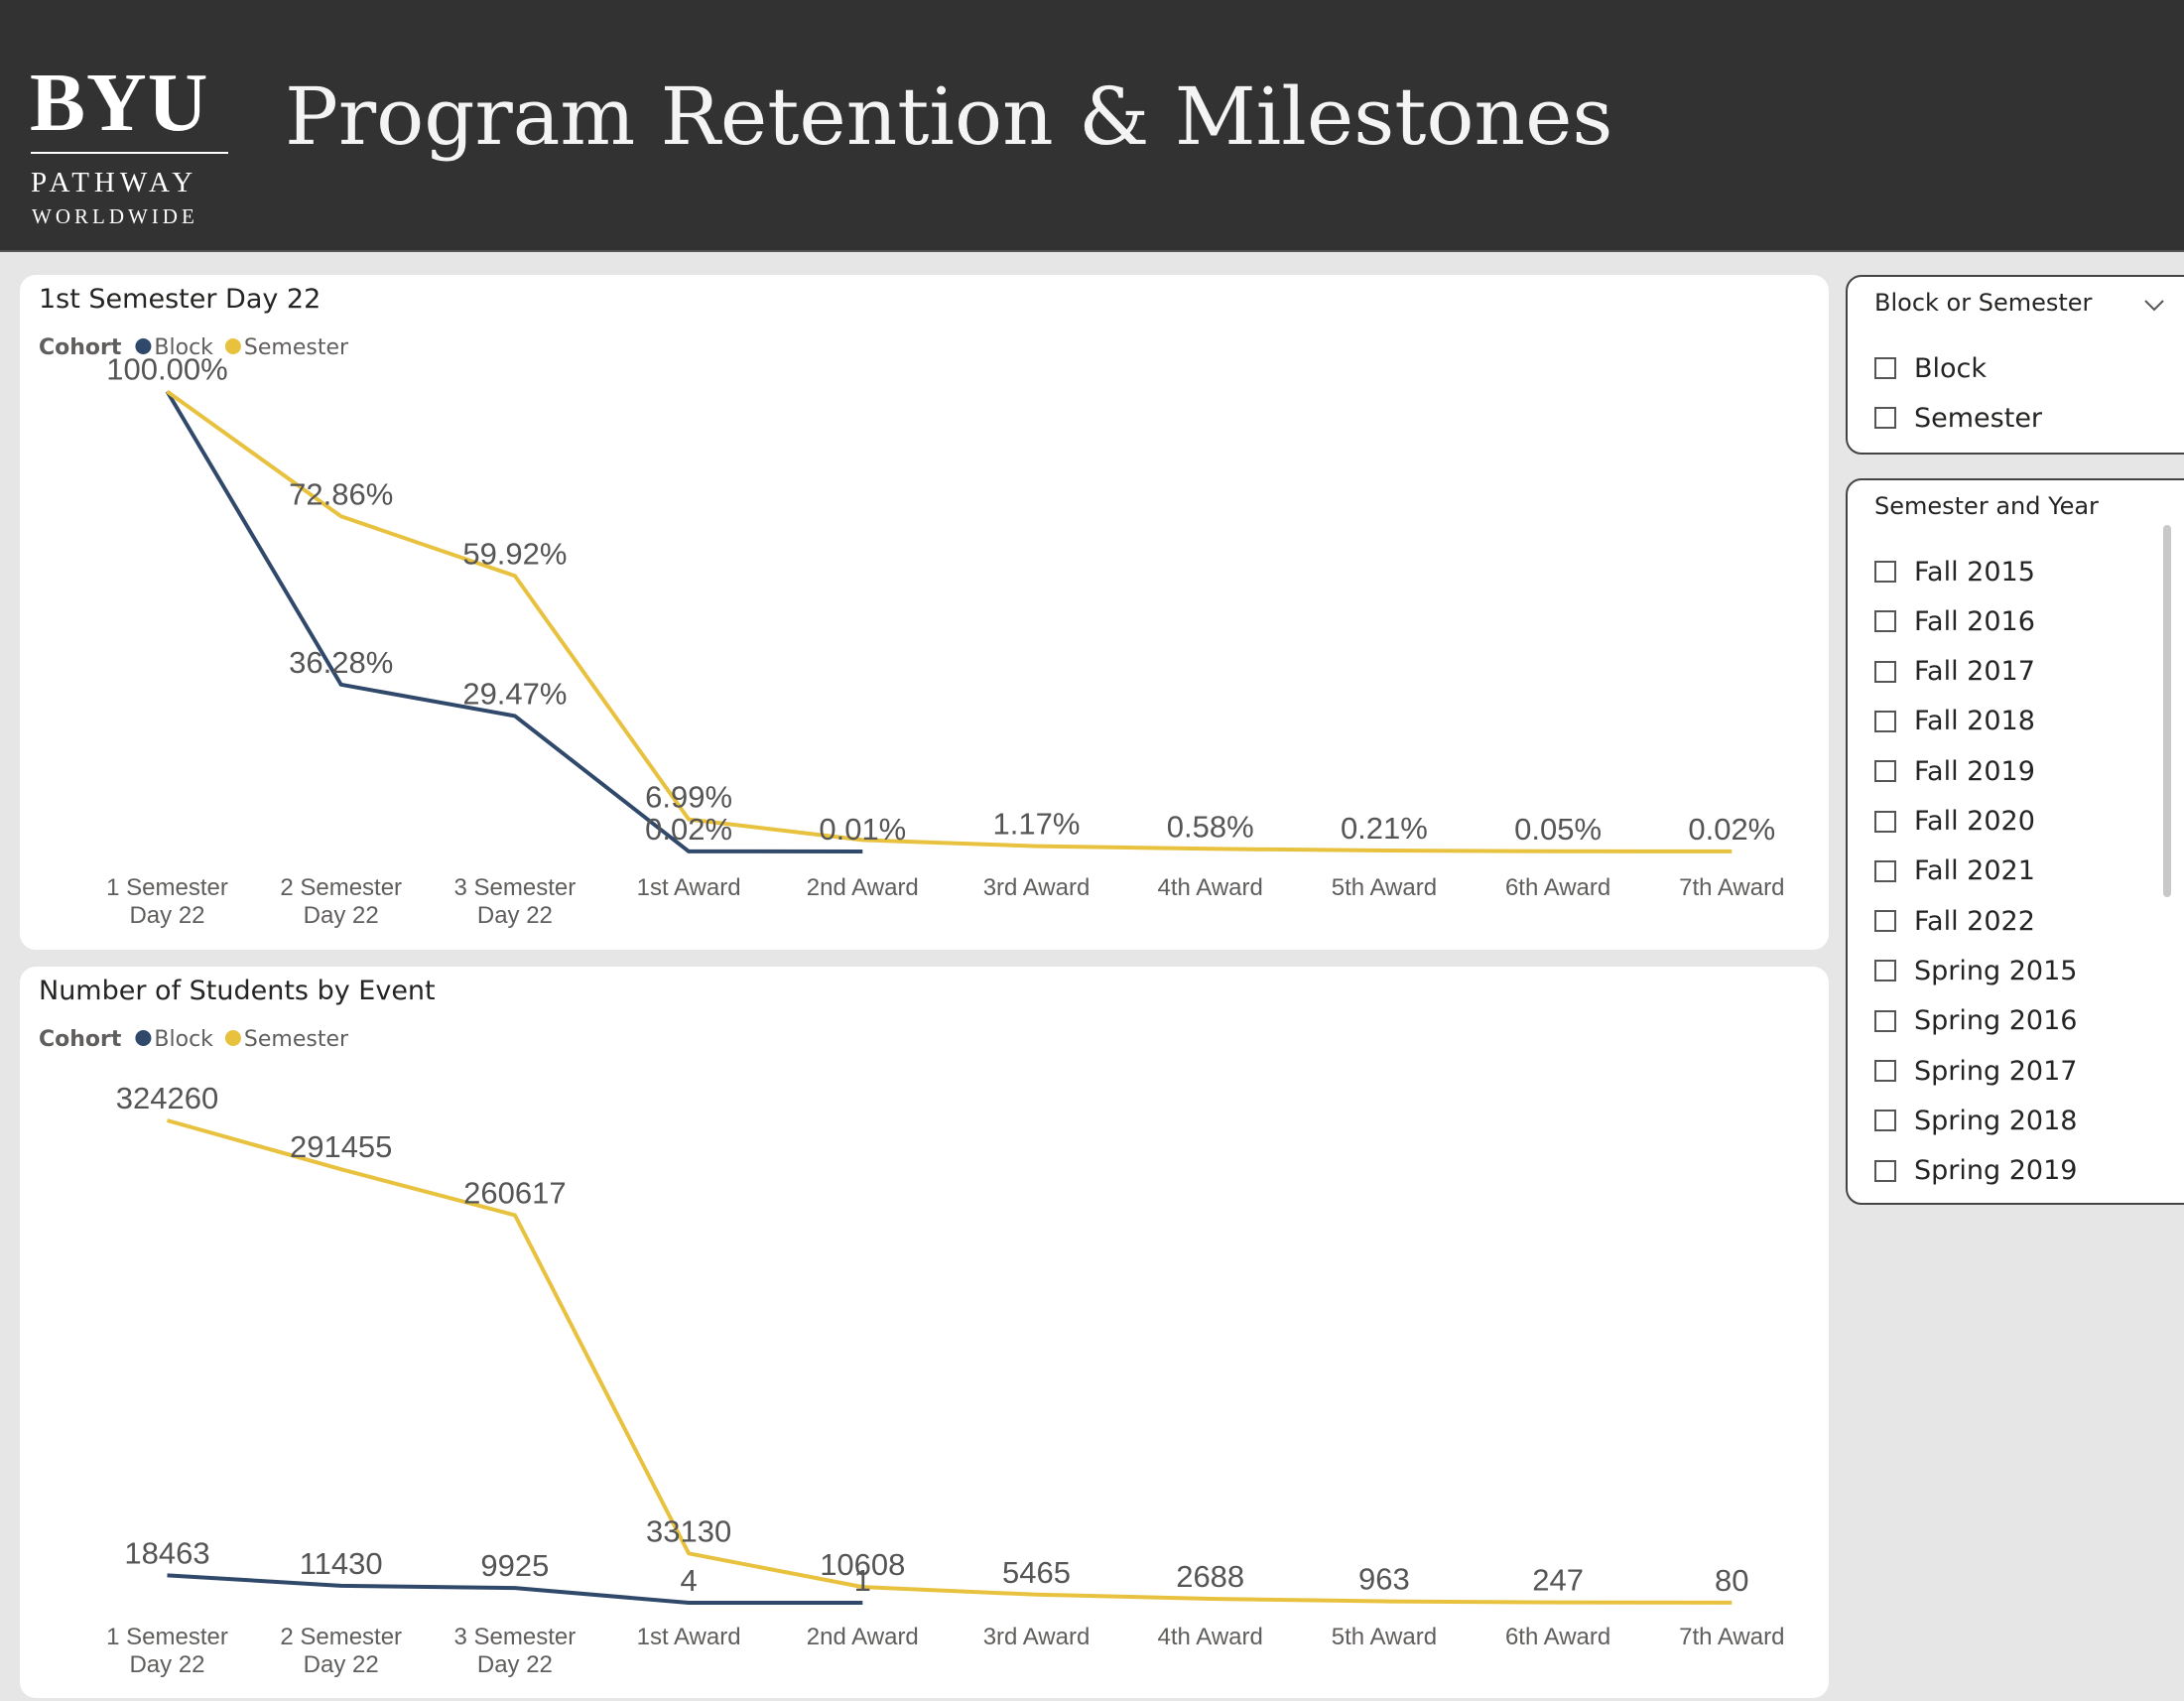  Describe the element at coordinates (1974, 921) in the screenshot. I see `option-label: Fall 2022` at that location.